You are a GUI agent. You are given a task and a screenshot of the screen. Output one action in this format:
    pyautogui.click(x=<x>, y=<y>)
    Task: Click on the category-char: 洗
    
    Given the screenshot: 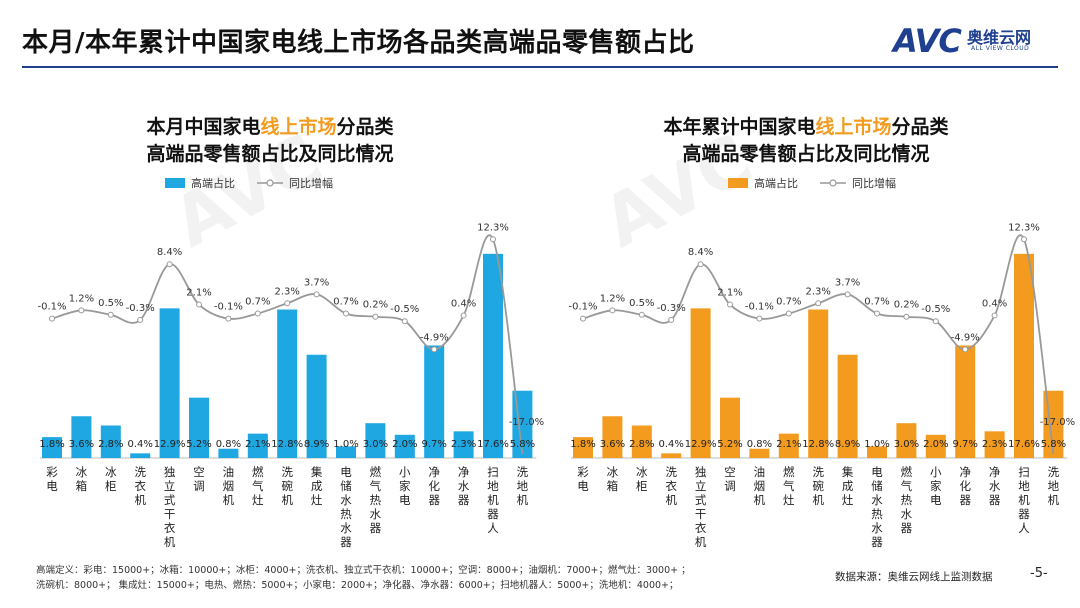 What is the action you would take?
    pyautogui.click(x=523, y=472)
    